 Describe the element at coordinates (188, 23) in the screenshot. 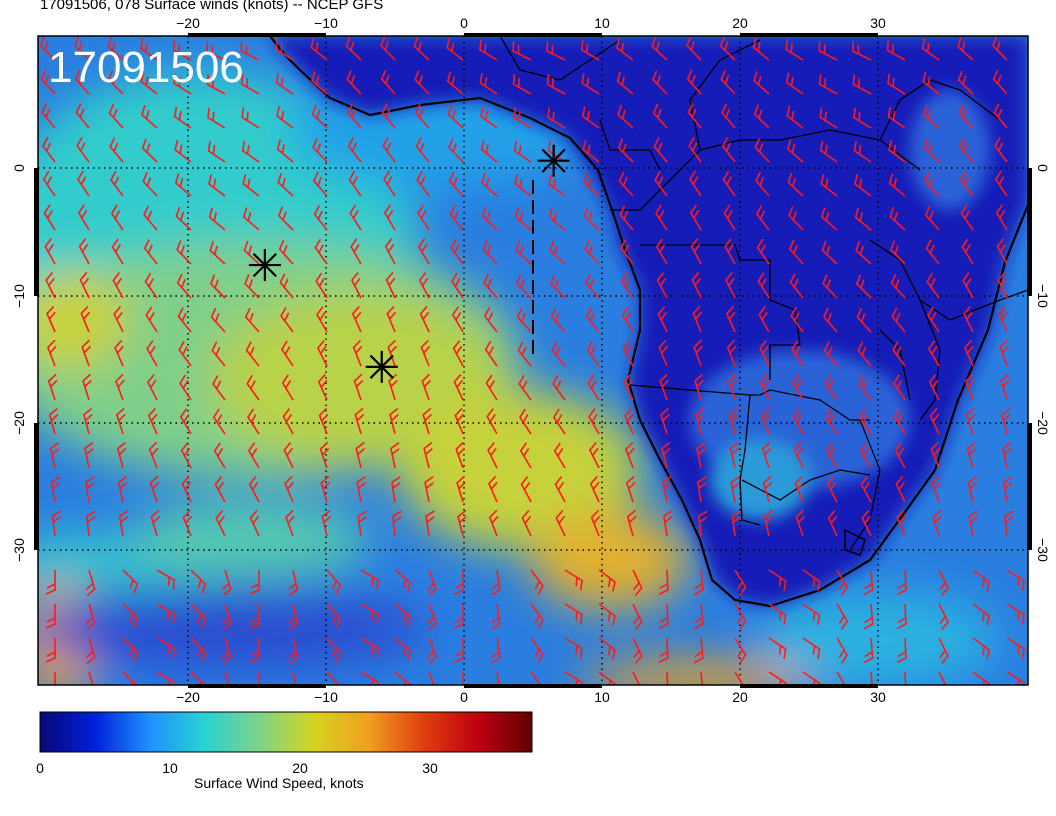

I see `lon-tick-label: −20` at that location.